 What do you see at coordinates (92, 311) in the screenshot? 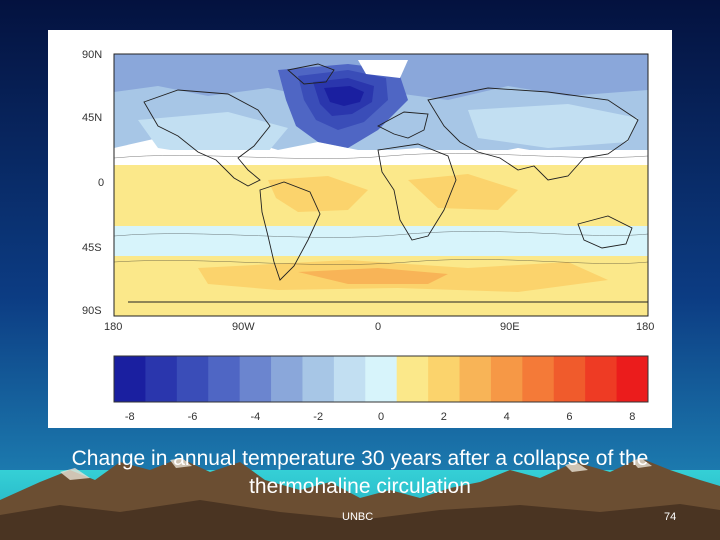
I see `lat-label-90s: 90S` at bounding box center [92, 311].